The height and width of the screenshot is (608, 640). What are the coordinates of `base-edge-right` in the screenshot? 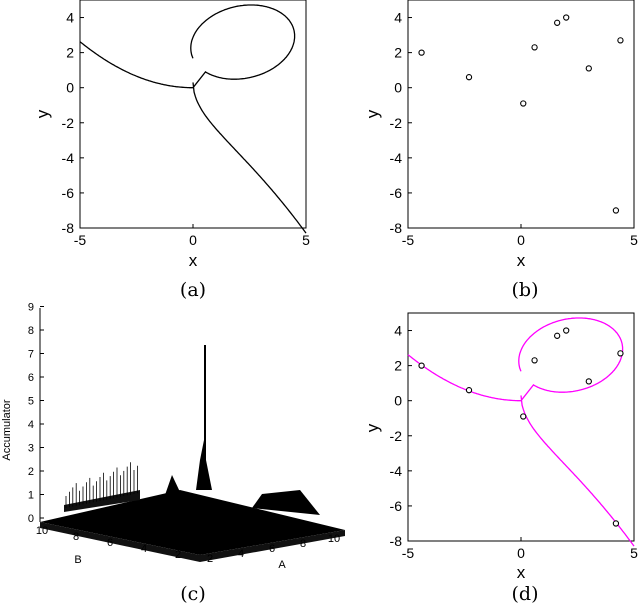 It's located at (272, 546).